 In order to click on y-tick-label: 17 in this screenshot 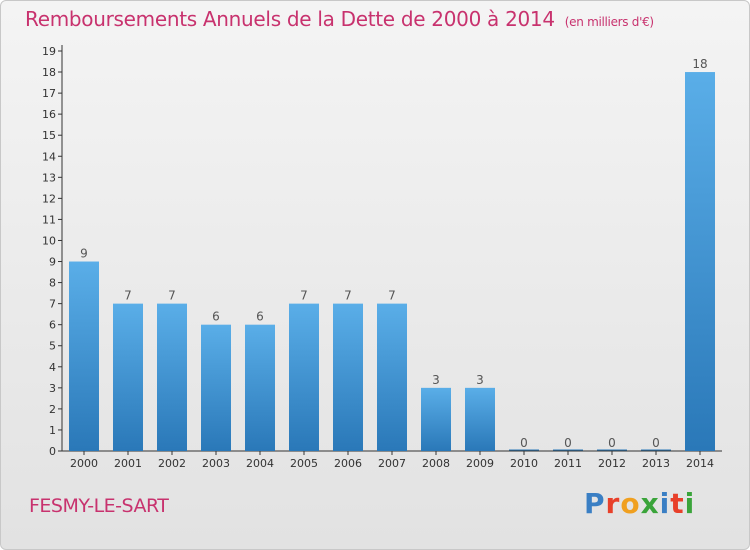, I will do `click(49, 93)`.